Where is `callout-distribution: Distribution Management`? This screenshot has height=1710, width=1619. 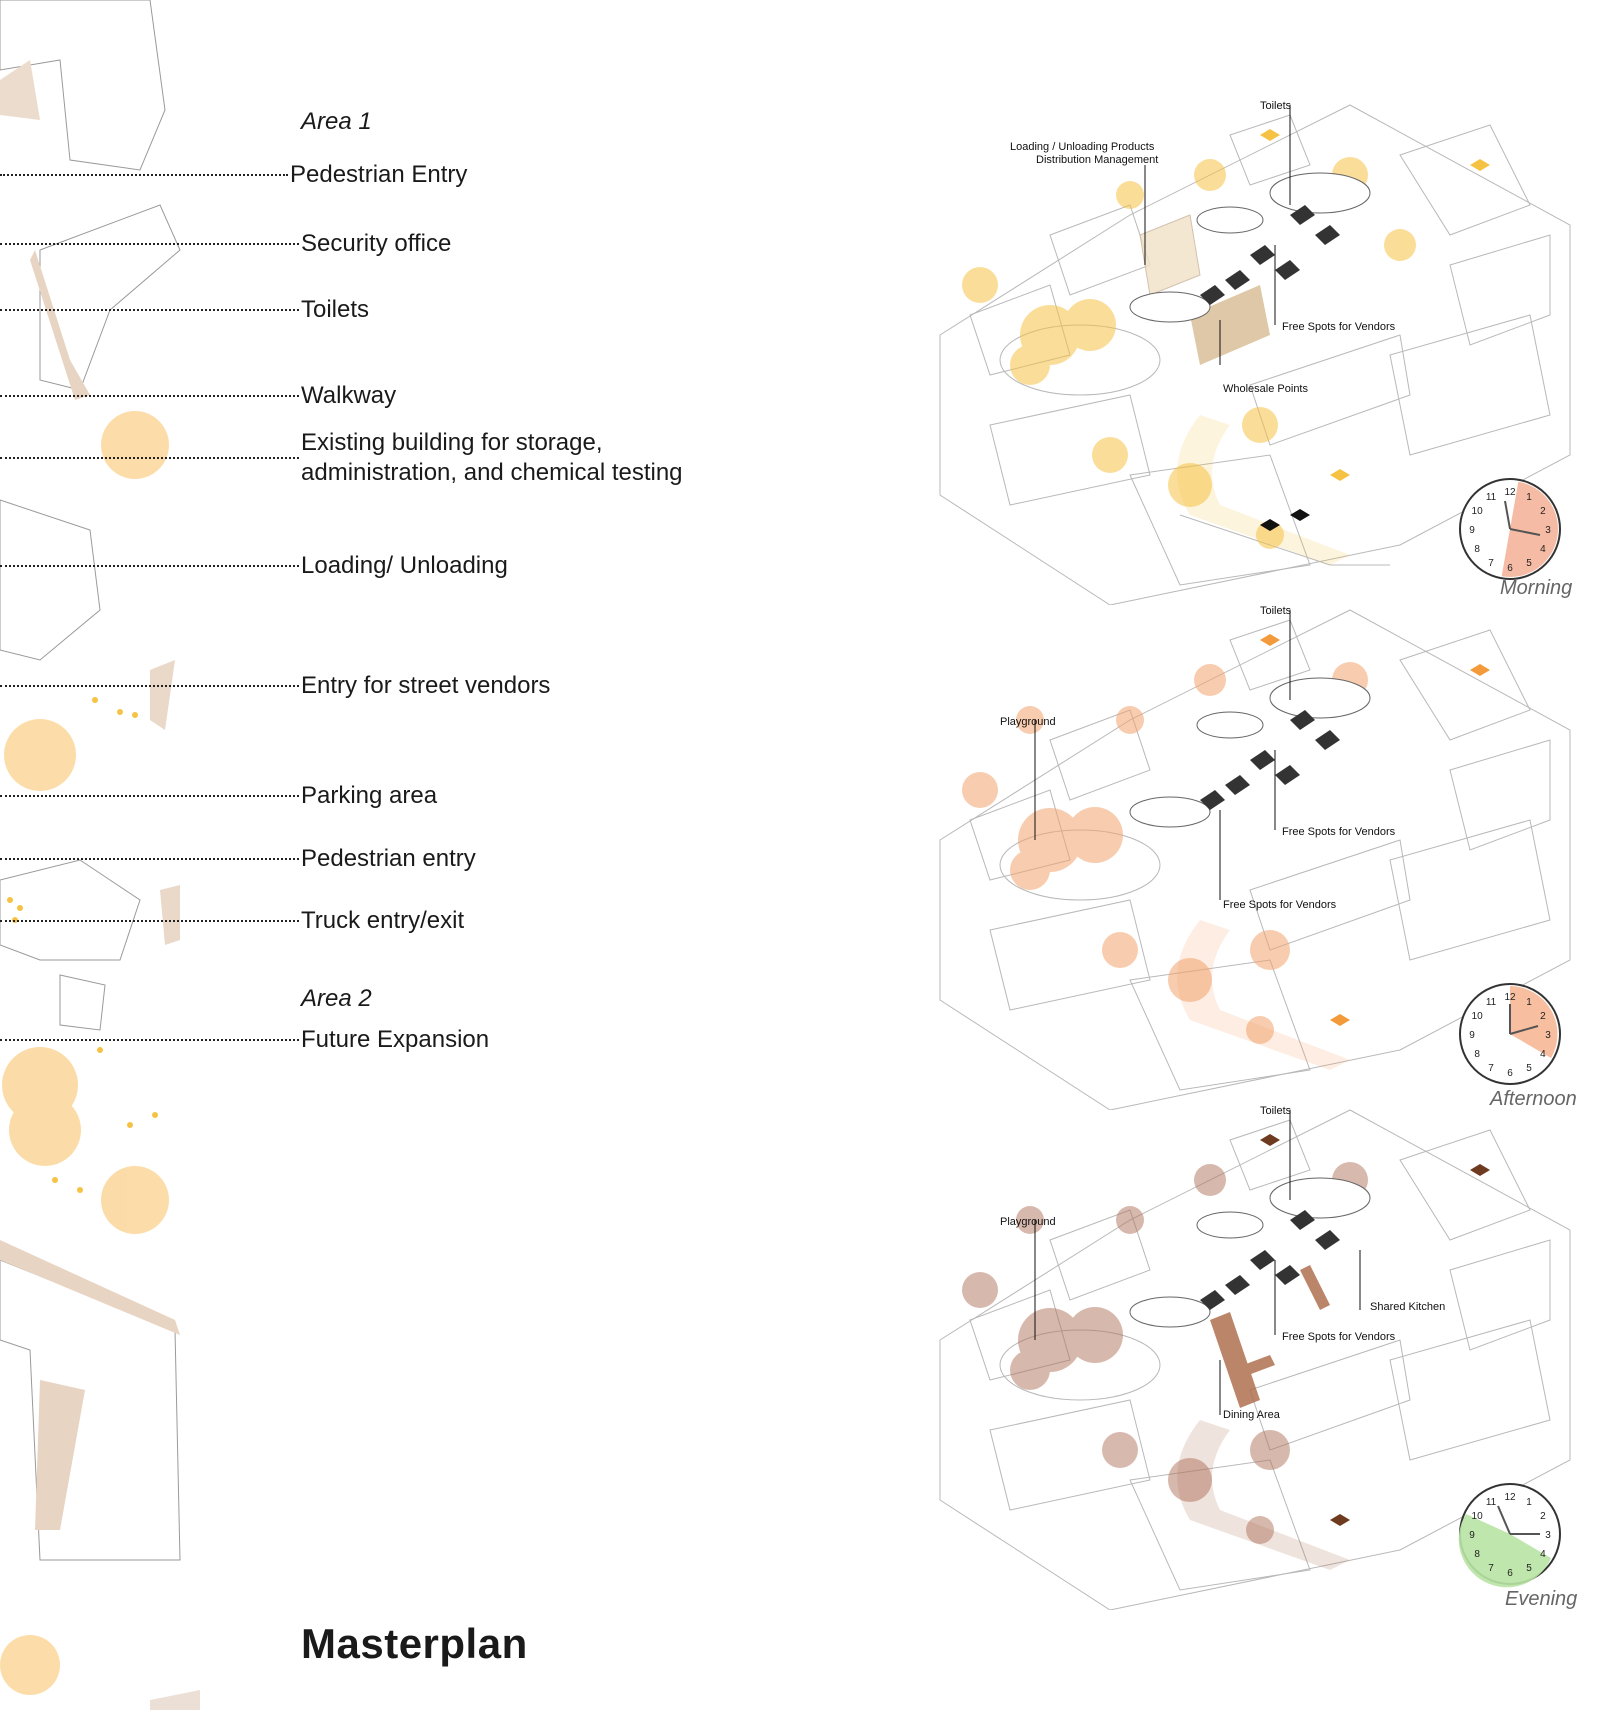
callout-distribution: Distribution Management is located at coordinates (1097, 160).